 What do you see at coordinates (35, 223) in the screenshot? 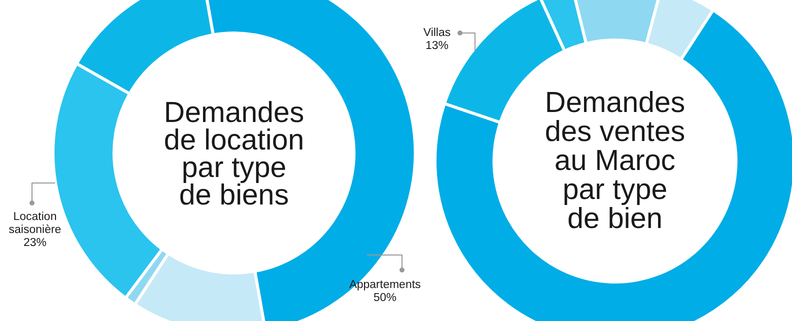
I see `slice-label: Location saisonière` at bounding box center [35, 223].